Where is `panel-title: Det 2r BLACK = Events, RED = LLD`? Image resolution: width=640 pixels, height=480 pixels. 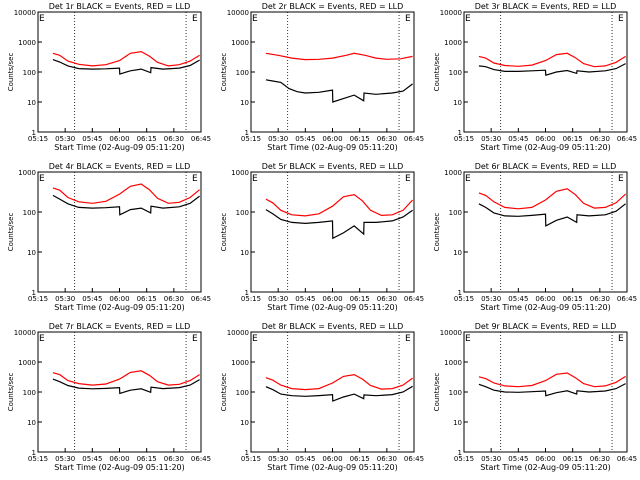
panel-title: Det 2r BLACK = Events, RED = LLD is located at coordinates (333, 6).